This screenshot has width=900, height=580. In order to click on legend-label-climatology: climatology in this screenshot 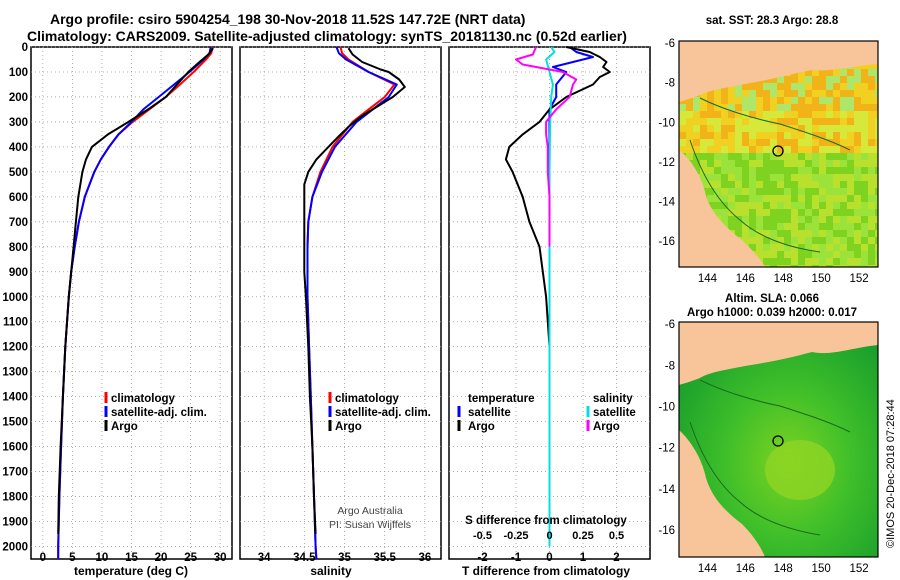, I will do `click(367, 399)`.